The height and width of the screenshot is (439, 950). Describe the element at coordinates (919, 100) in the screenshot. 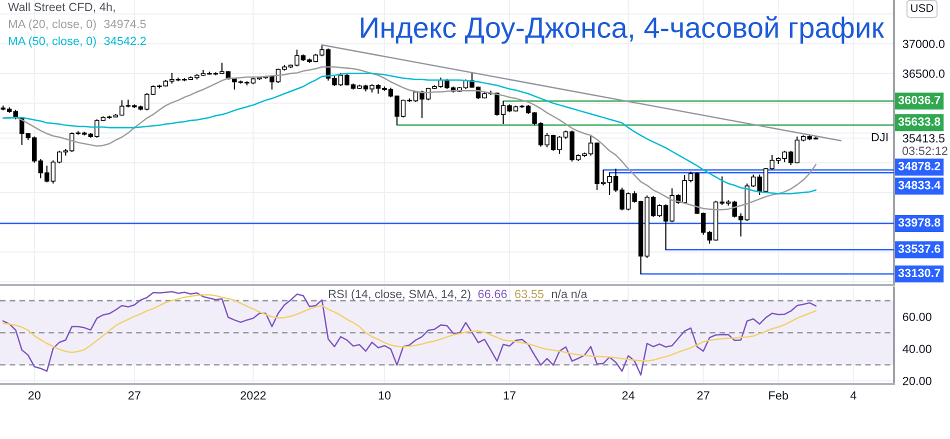

I see `ref-line-label: 36036.7` at that location.